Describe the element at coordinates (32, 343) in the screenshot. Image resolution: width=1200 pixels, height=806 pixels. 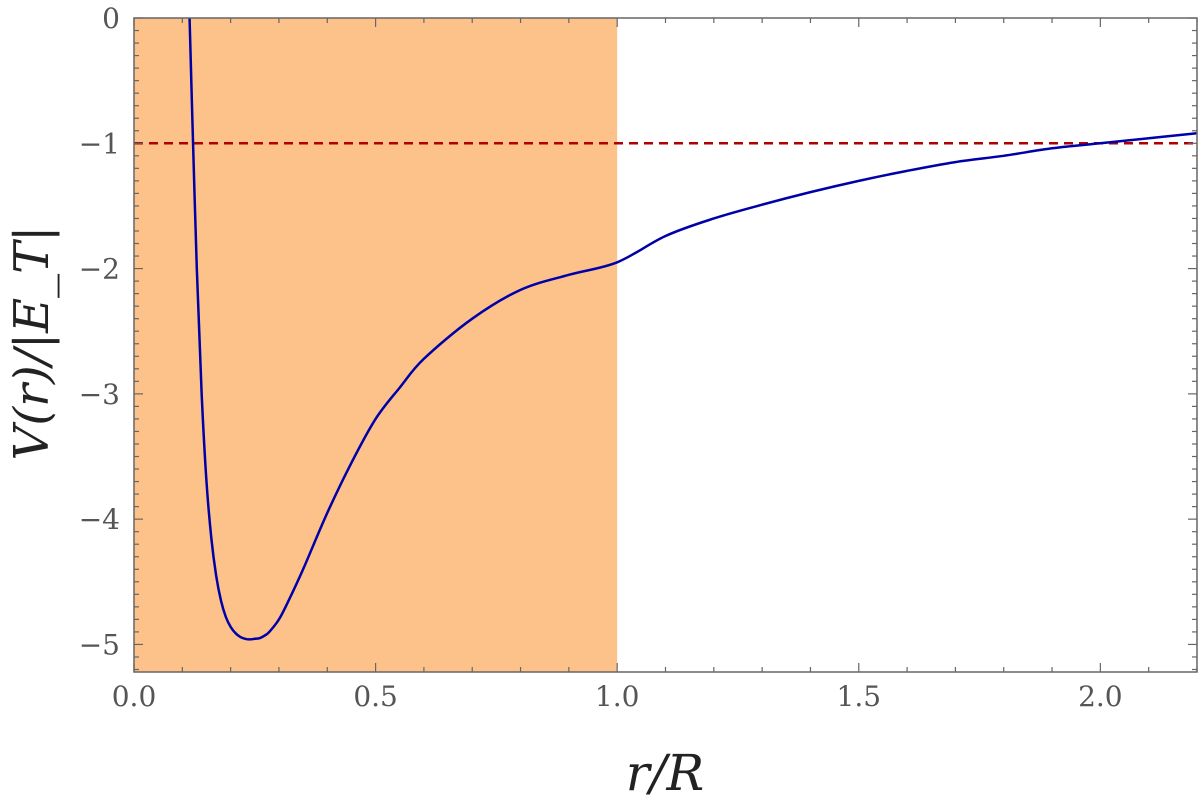
I see `y-axis-title: V(r)/|E_T|` at that location.